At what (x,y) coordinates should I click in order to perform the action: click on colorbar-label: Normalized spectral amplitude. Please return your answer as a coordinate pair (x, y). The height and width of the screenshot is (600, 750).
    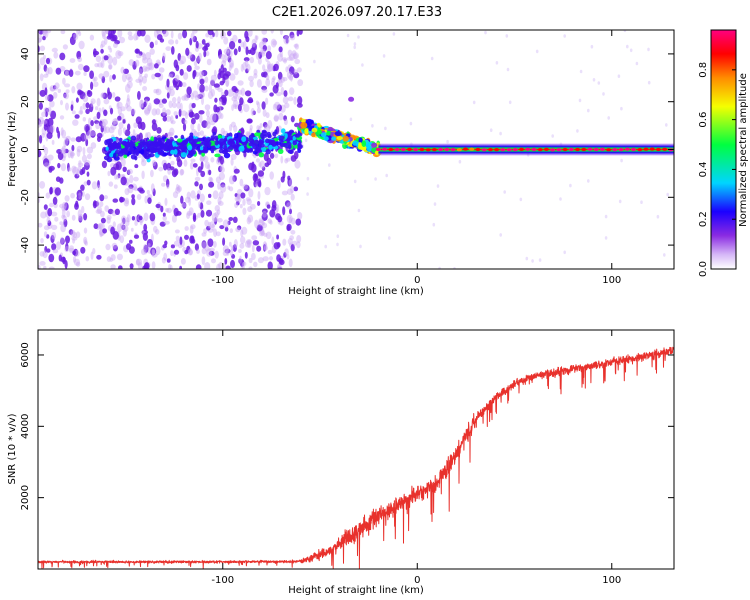
    Looking at the image, I should click on (743, 150).